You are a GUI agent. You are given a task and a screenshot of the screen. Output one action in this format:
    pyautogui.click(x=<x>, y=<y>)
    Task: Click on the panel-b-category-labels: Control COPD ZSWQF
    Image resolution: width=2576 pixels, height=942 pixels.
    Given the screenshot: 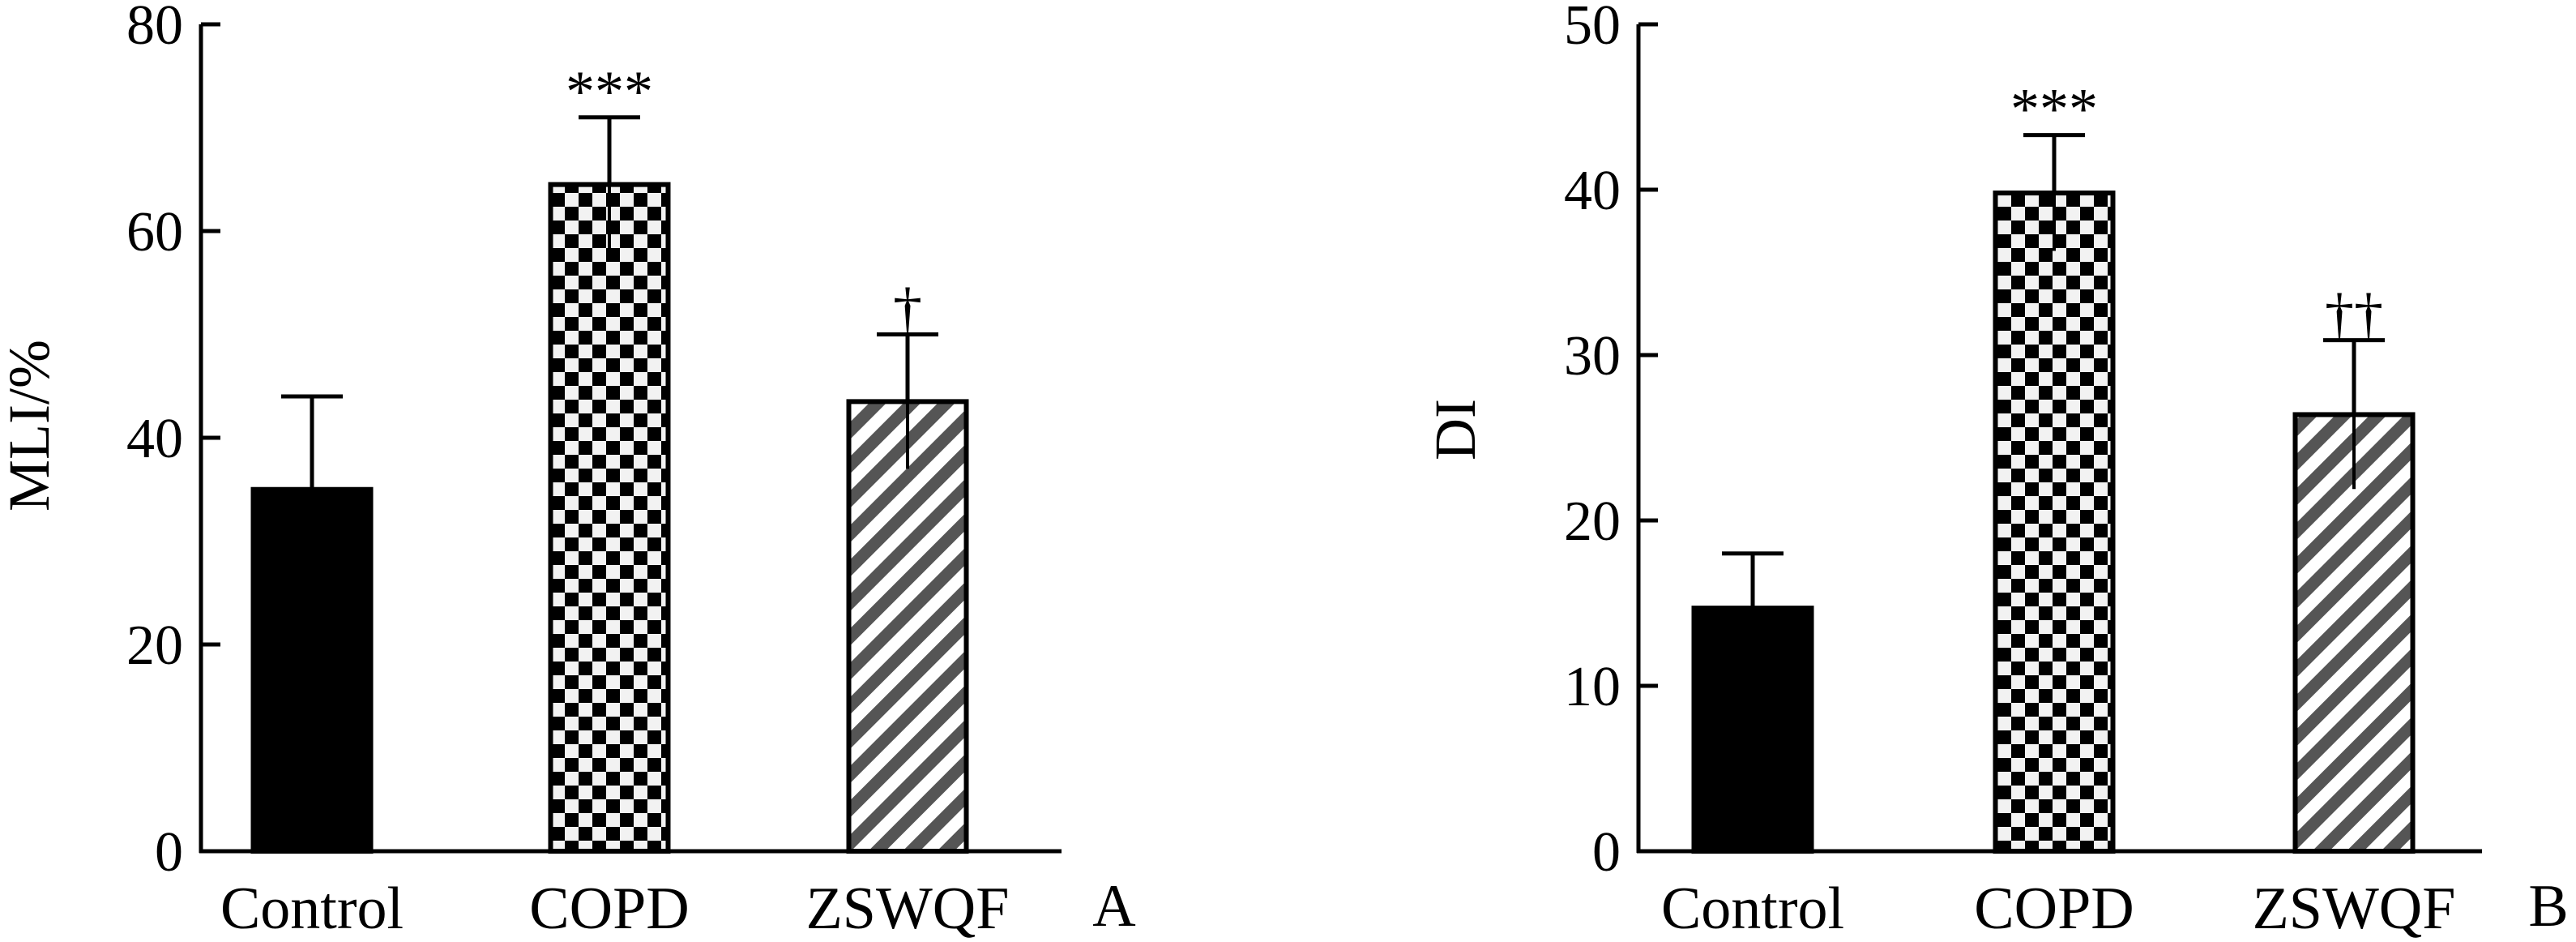 What is the action you would take?
    pyautogui.click(x=2058, y=909)
    